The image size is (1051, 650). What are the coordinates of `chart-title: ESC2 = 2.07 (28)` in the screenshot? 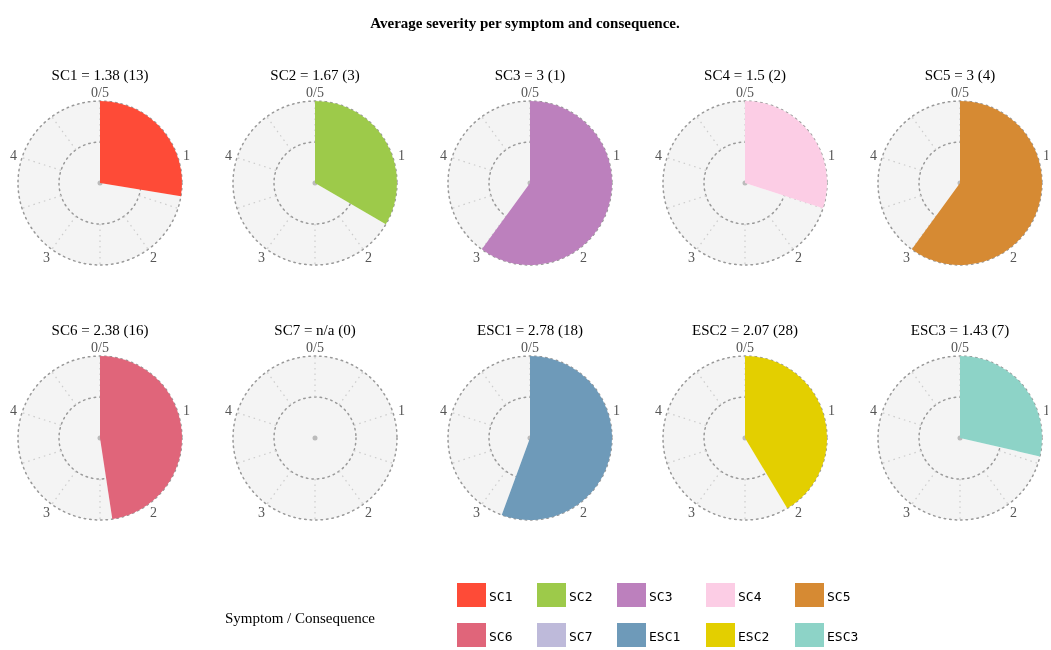 It's located at (745, 330).